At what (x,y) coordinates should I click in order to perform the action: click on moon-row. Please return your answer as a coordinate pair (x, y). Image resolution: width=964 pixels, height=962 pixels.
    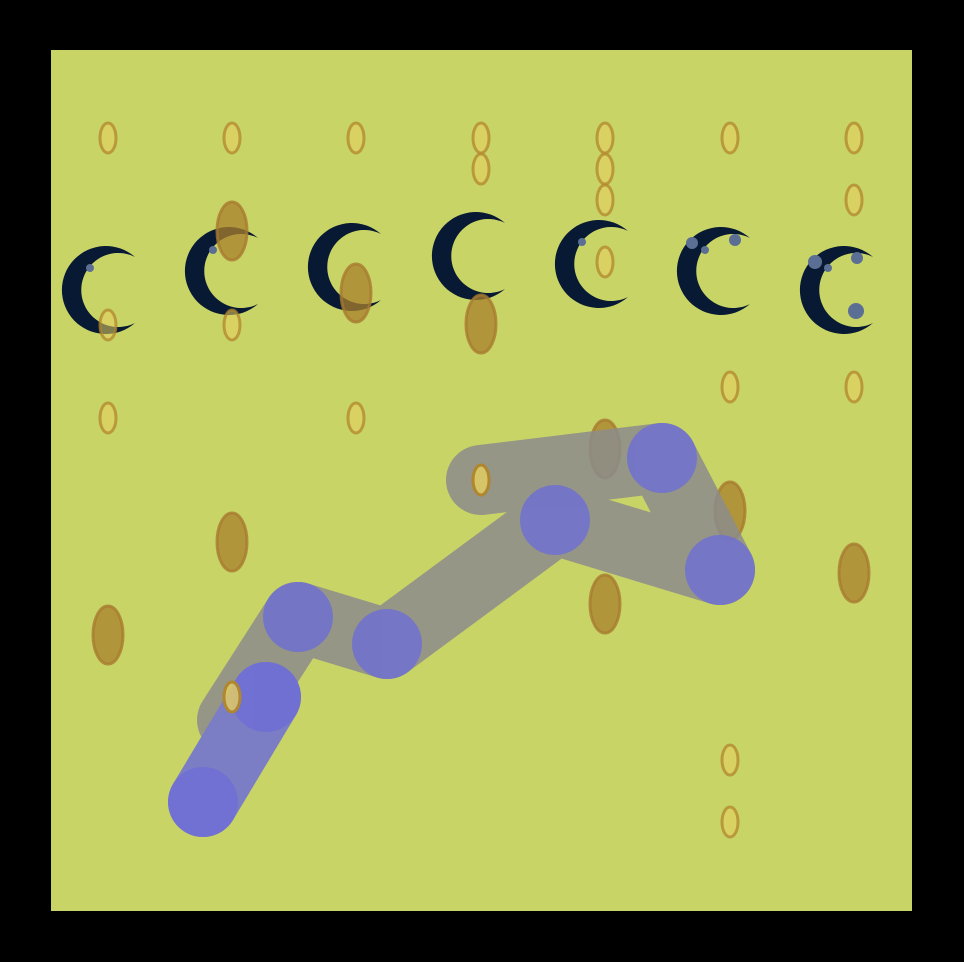
    Looking at the image, I should click on (467, 273).